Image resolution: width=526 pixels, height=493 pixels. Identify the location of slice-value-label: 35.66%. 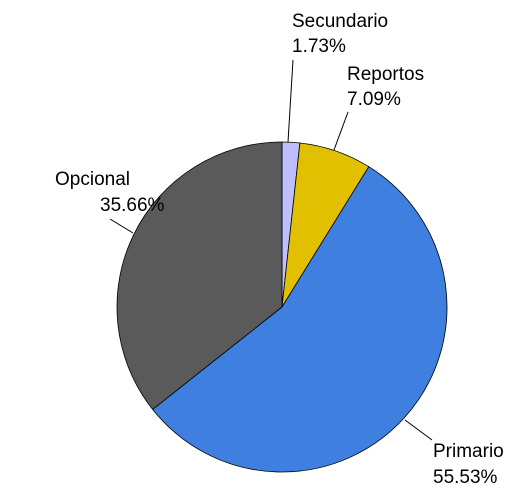
(132, 205).